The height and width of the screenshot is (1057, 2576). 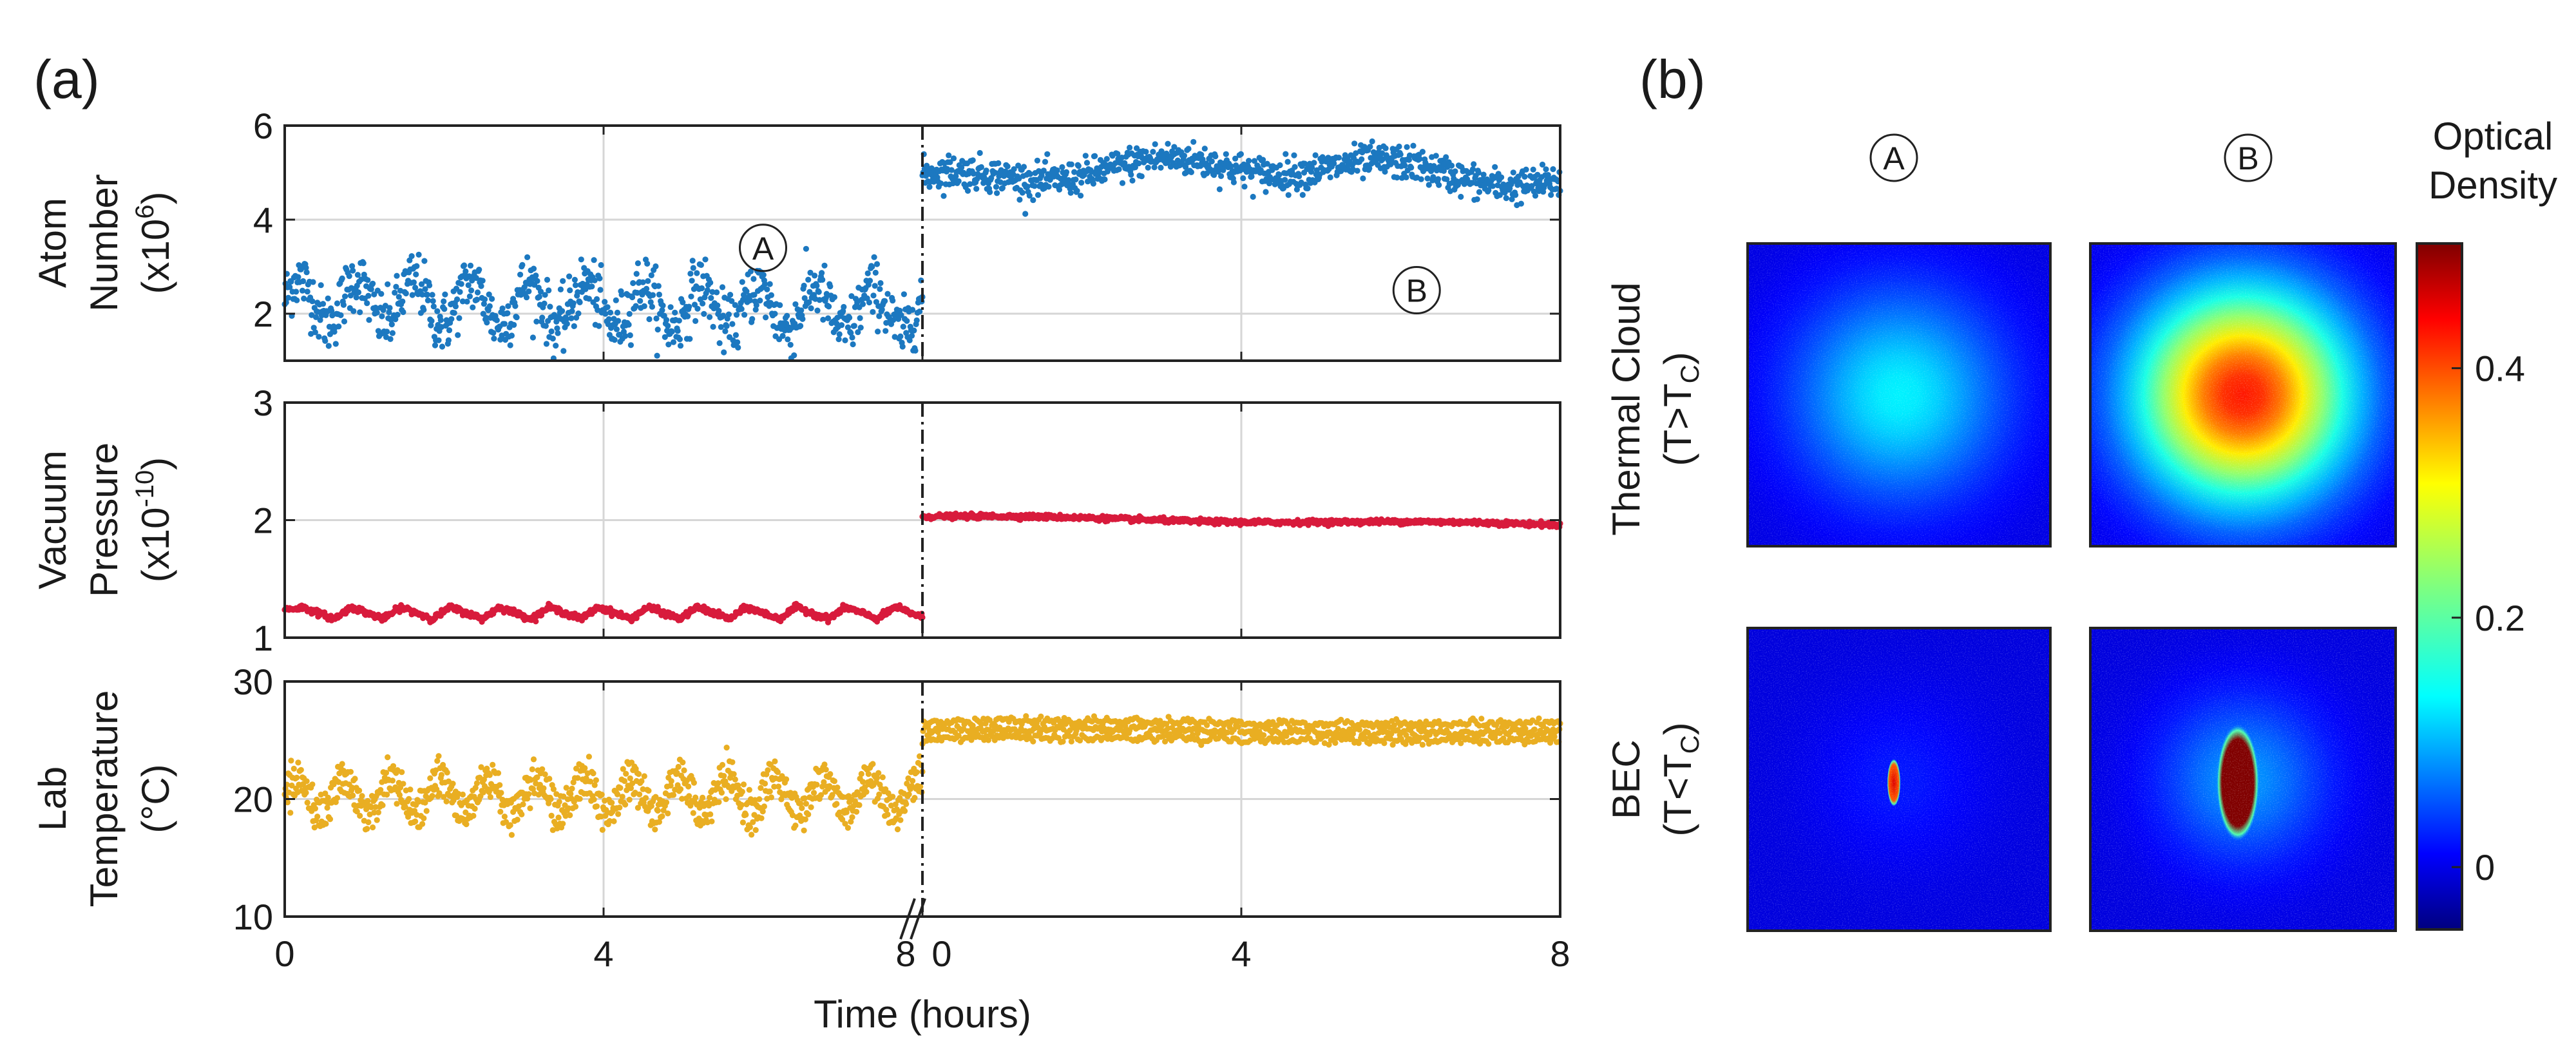 What do you see at coordinates (797, 234) in the screenshot?
I see `atom-number-plot: 246 A B Atom Number (x106)` at bounding box center [797, 234].